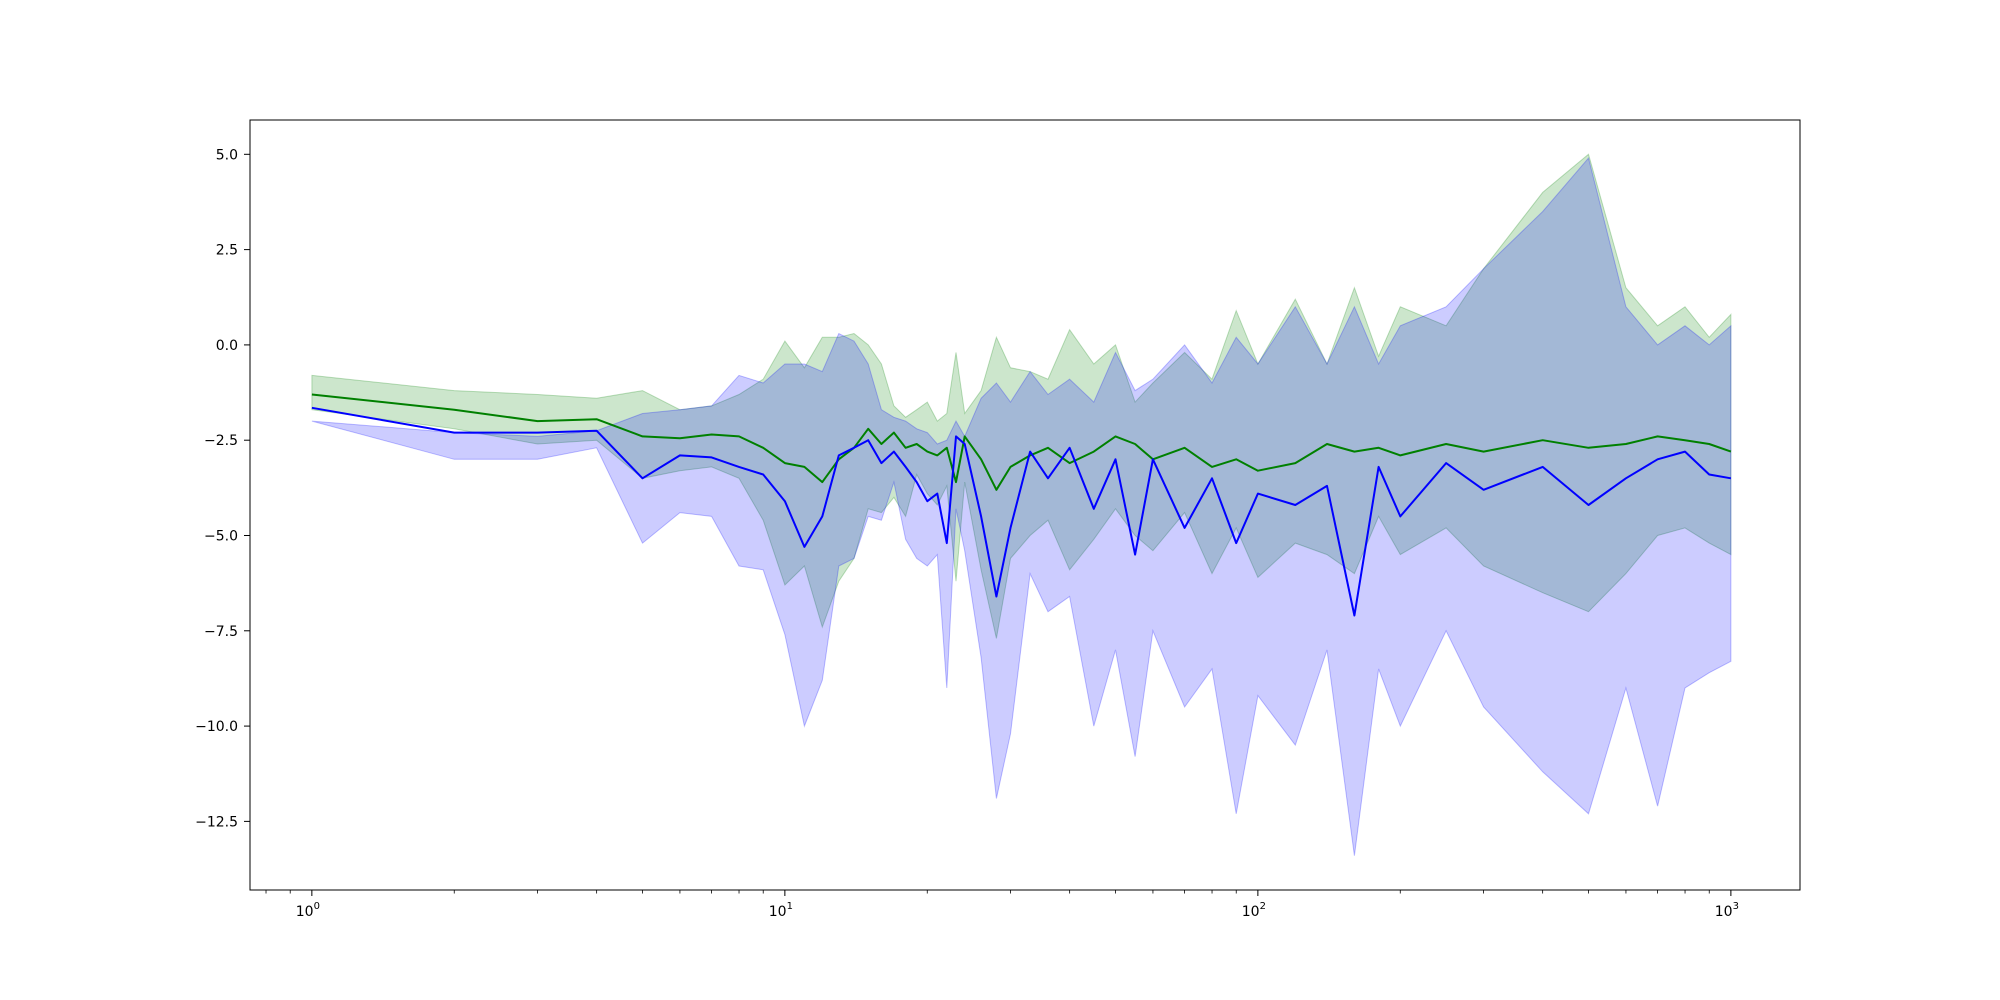  I want to click on x-tick-label-3: 10³, so click(1727, 910).